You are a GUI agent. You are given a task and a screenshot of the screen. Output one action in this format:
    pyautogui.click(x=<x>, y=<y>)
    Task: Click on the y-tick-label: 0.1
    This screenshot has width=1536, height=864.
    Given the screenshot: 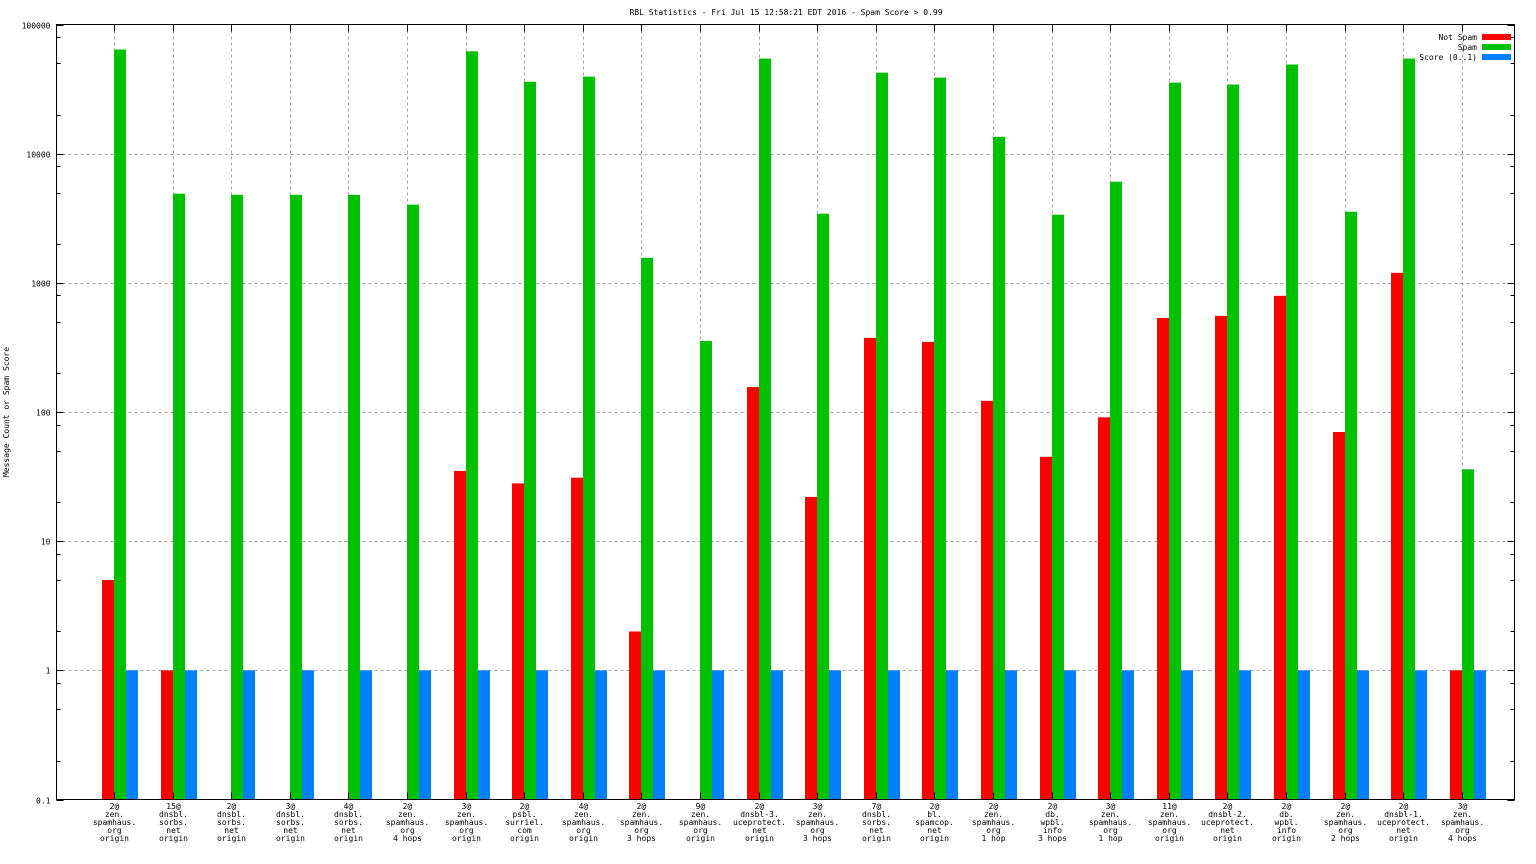 What is the action you would take?
    pyautogui.click(x=43, y=801)
    